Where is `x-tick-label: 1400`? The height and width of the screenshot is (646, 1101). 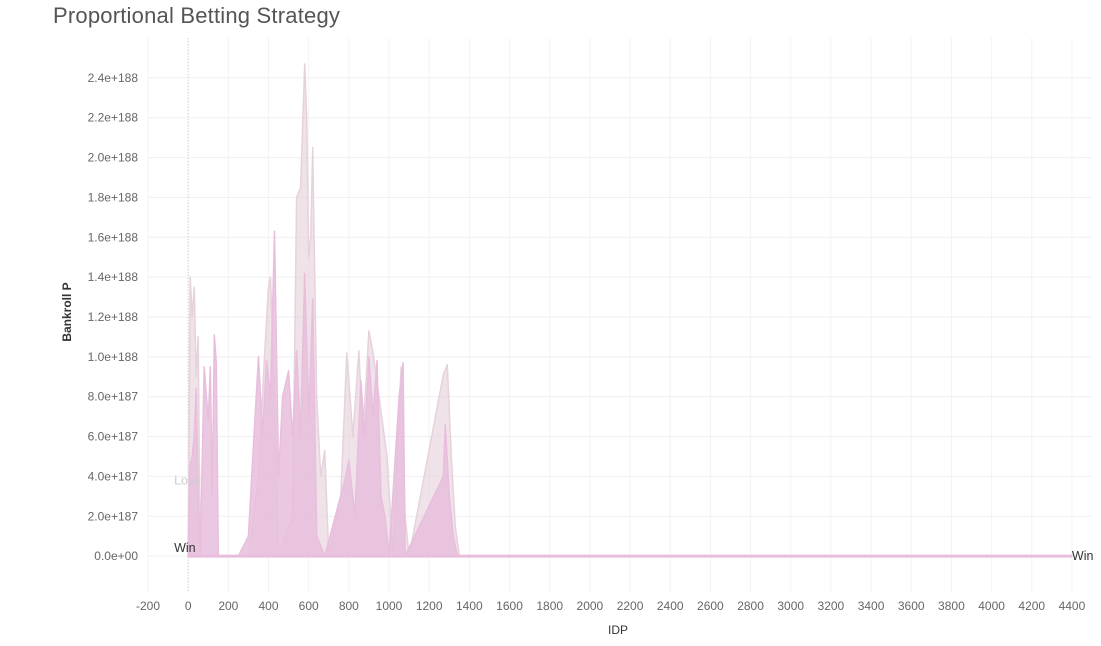
x-tick-label: 1400 is located at coordinates (469, 606).